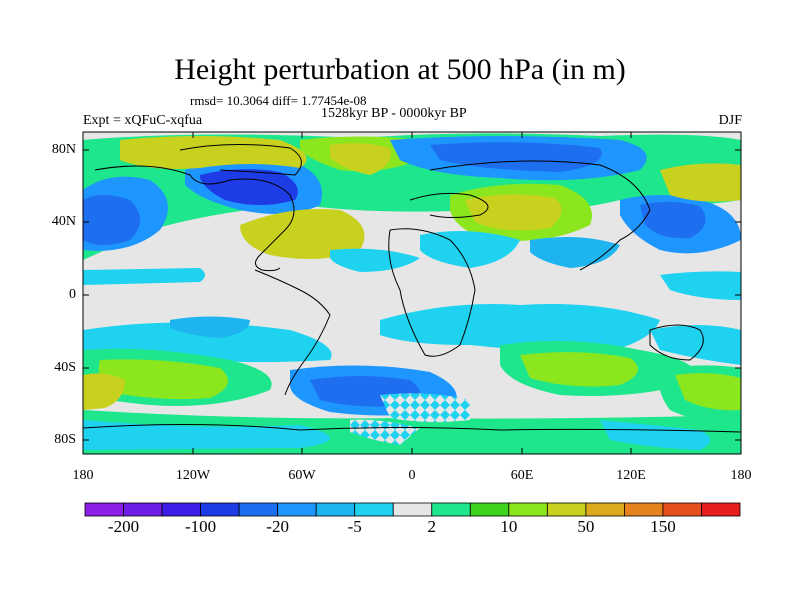 The height and width of the screenshot is (600, 800). Describe the element at coordinates (302, 475) in the screenshot. I see `lon-label-60w: 60W` at that location.